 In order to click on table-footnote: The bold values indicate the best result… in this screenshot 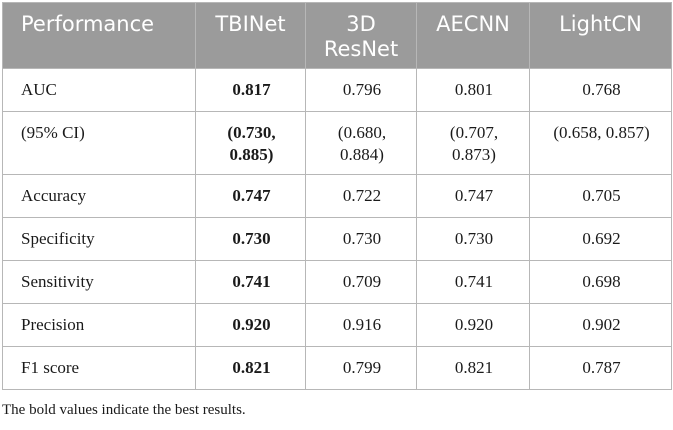, I will do `click(124, 410)`.